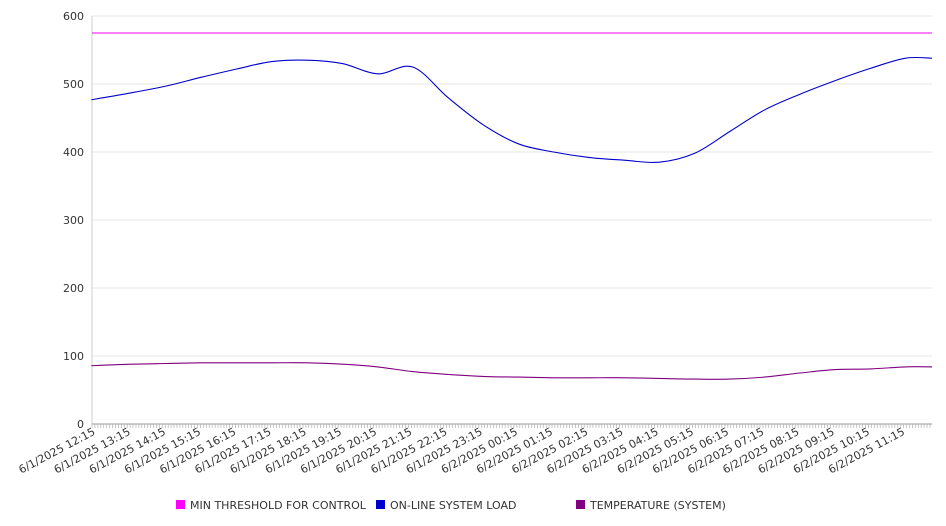 Image resolution: width=946 pixels, height=526 pixels. I want to click on y-tick-label: 0, so click(80, 424).